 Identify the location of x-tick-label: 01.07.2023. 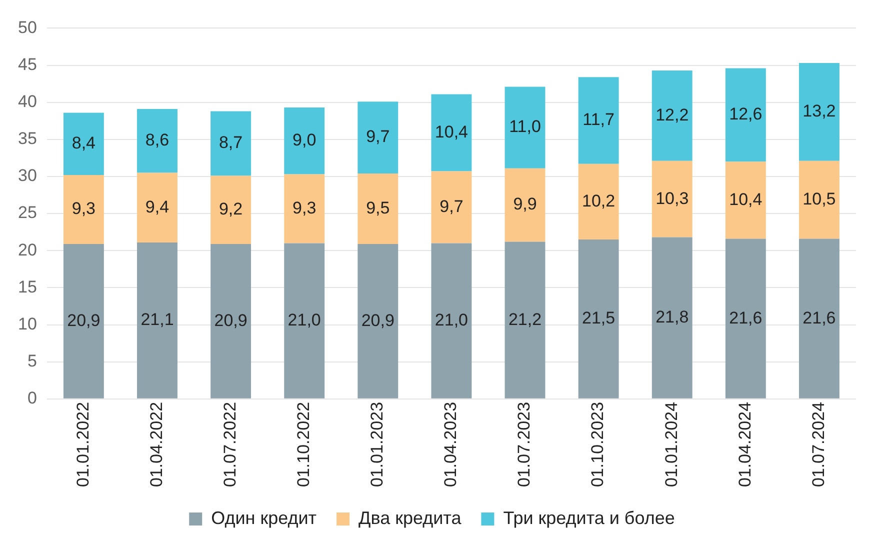
(524, 445).